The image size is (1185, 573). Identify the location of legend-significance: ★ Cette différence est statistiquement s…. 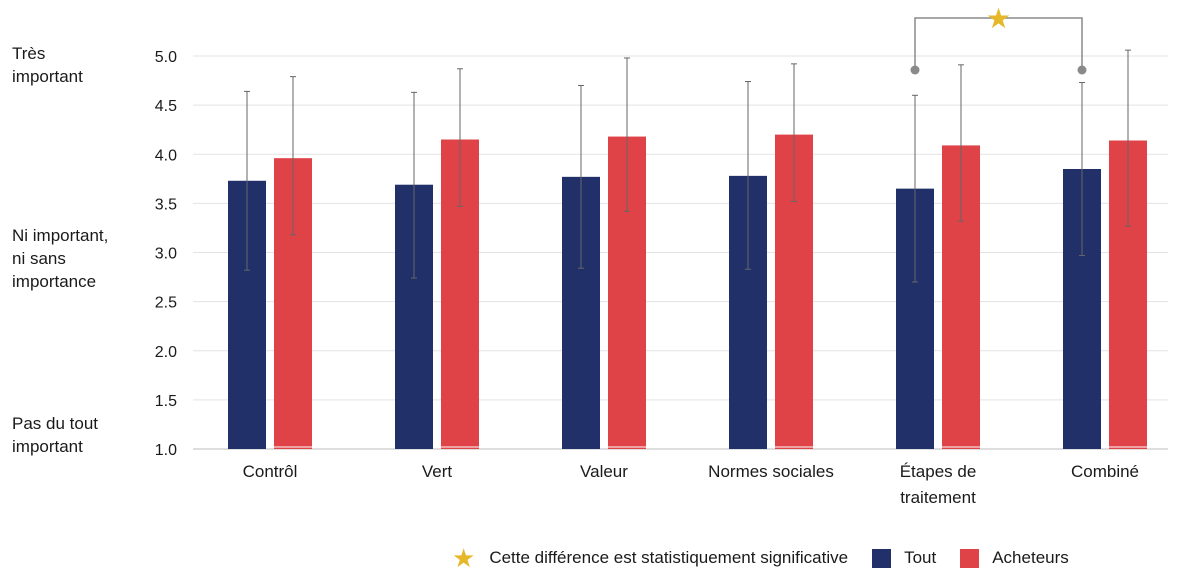
(650, 557).